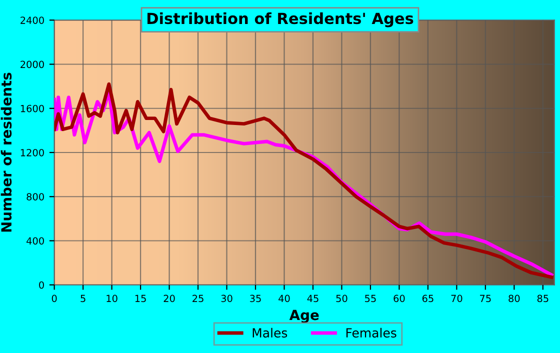 The image size is (560, 353). I want to click on x-tick-label: 40, so click(284, 298).